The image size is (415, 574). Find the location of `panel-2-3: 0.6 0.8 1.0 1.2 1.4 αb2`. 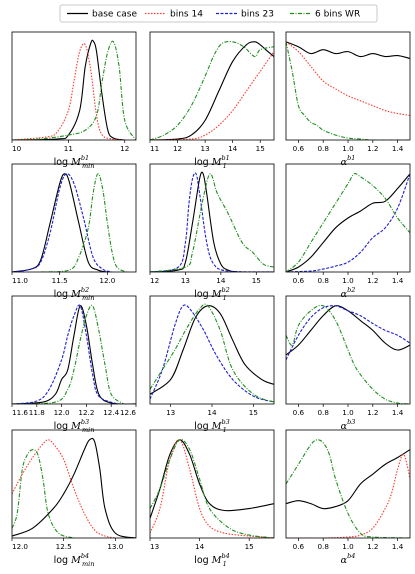

panel-2-3: 0.6 0.8 1.0 1.2 1.4 αb2 is located at coordinates (348, 231).